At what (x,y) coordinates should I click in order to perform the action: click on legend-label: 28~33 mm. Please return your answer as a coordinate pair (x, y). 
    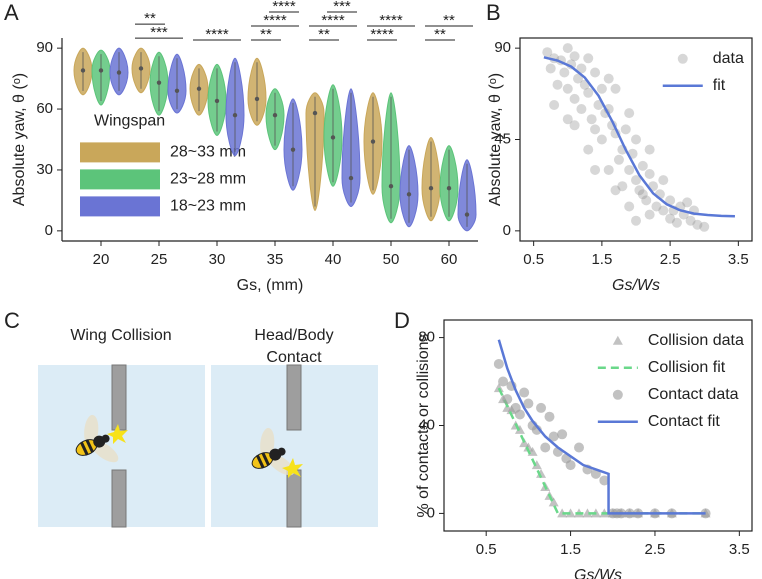
    Looking at the image, I should click on (208, 152).